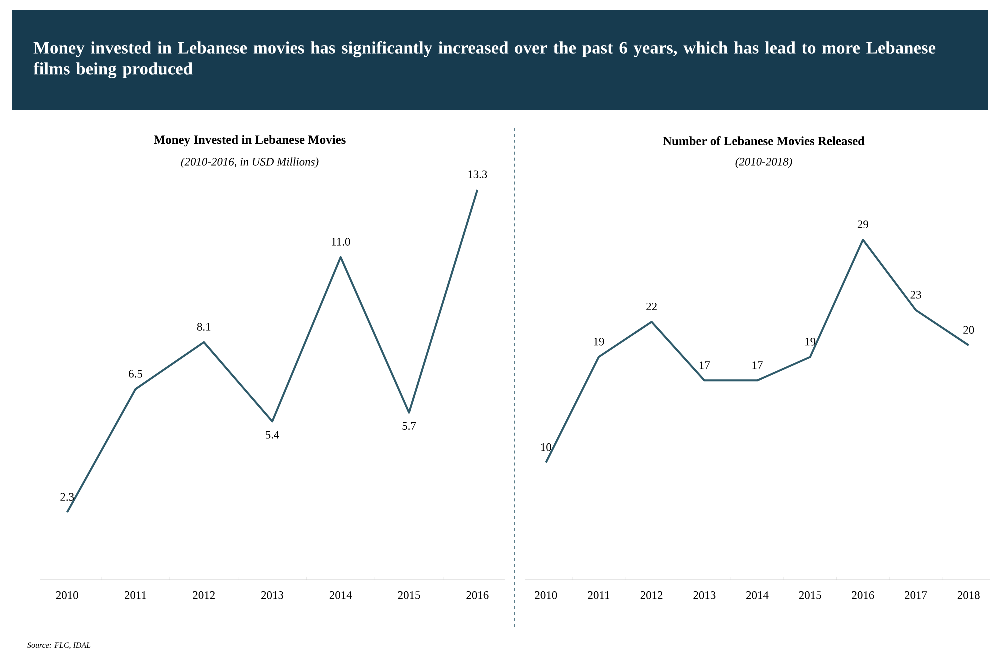 The width and height of the screenshot is (999, 653). I want to click on data-label: 10, so click(546, 448).